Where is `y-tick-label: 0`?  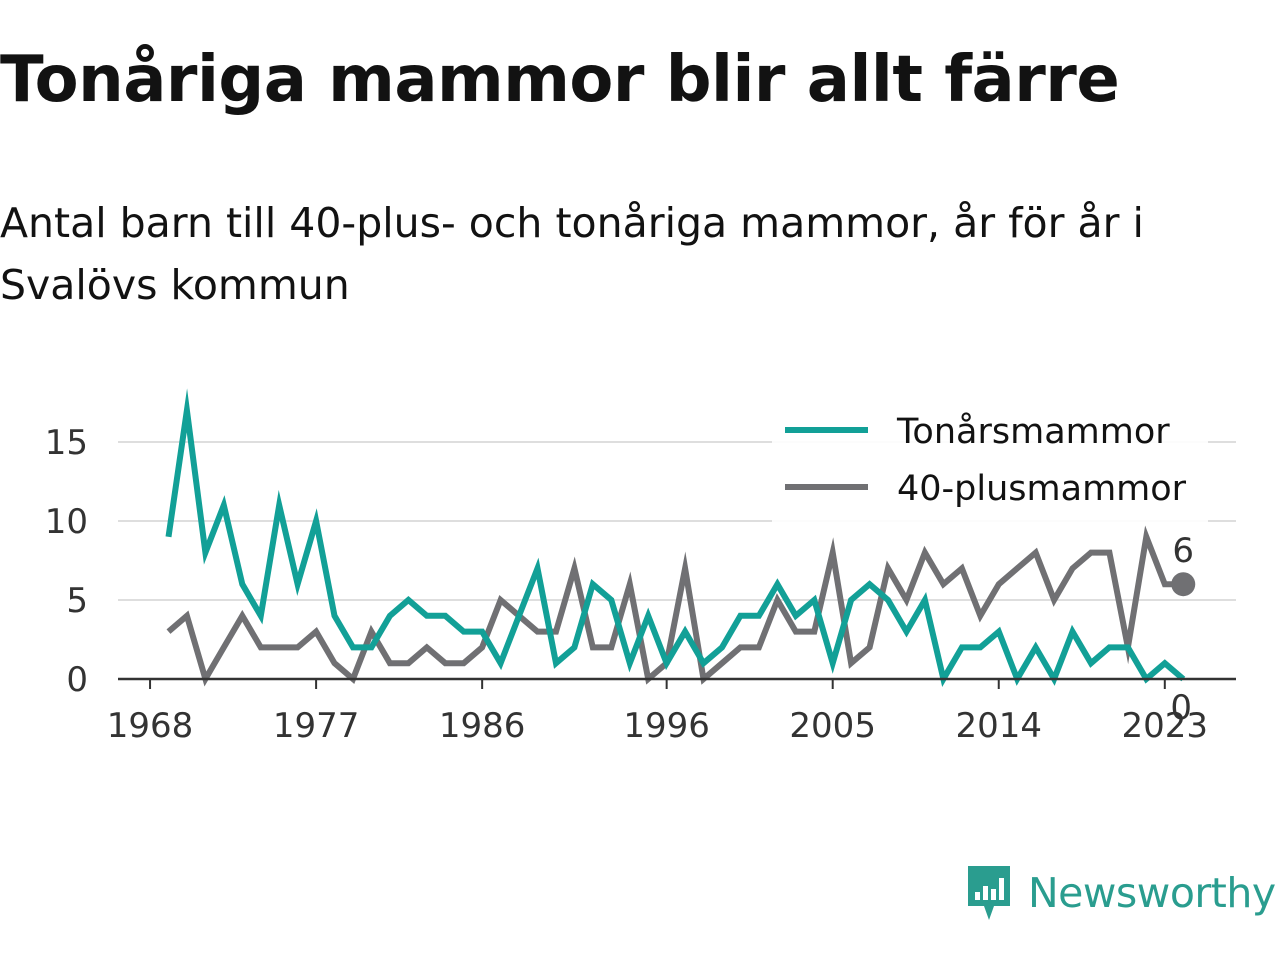
y-tick-label: 0 is located at coordinates (77, 680).